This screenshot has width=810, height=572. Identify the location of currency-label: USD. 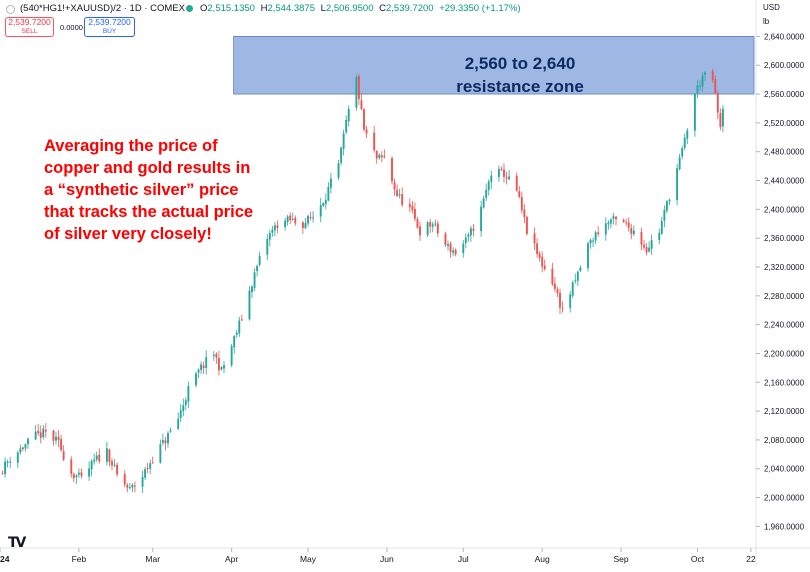
(771, 7).